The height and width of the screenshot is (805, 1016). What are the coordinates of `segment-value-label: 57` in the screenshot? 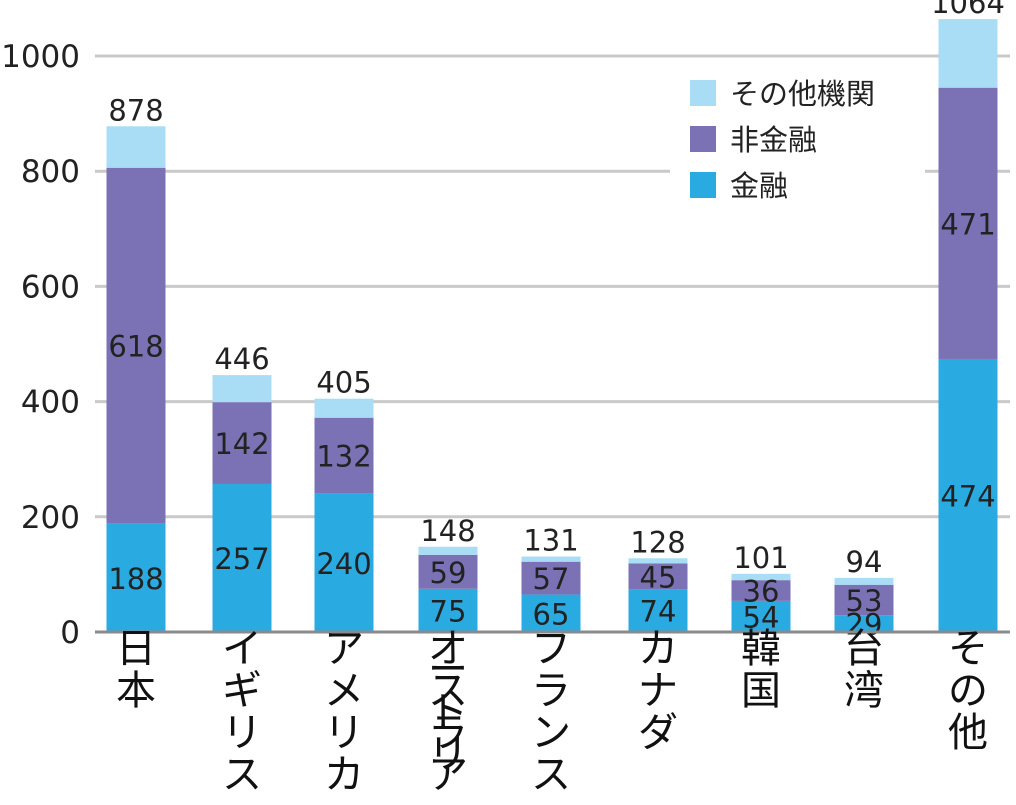 It's located at (551, 579).